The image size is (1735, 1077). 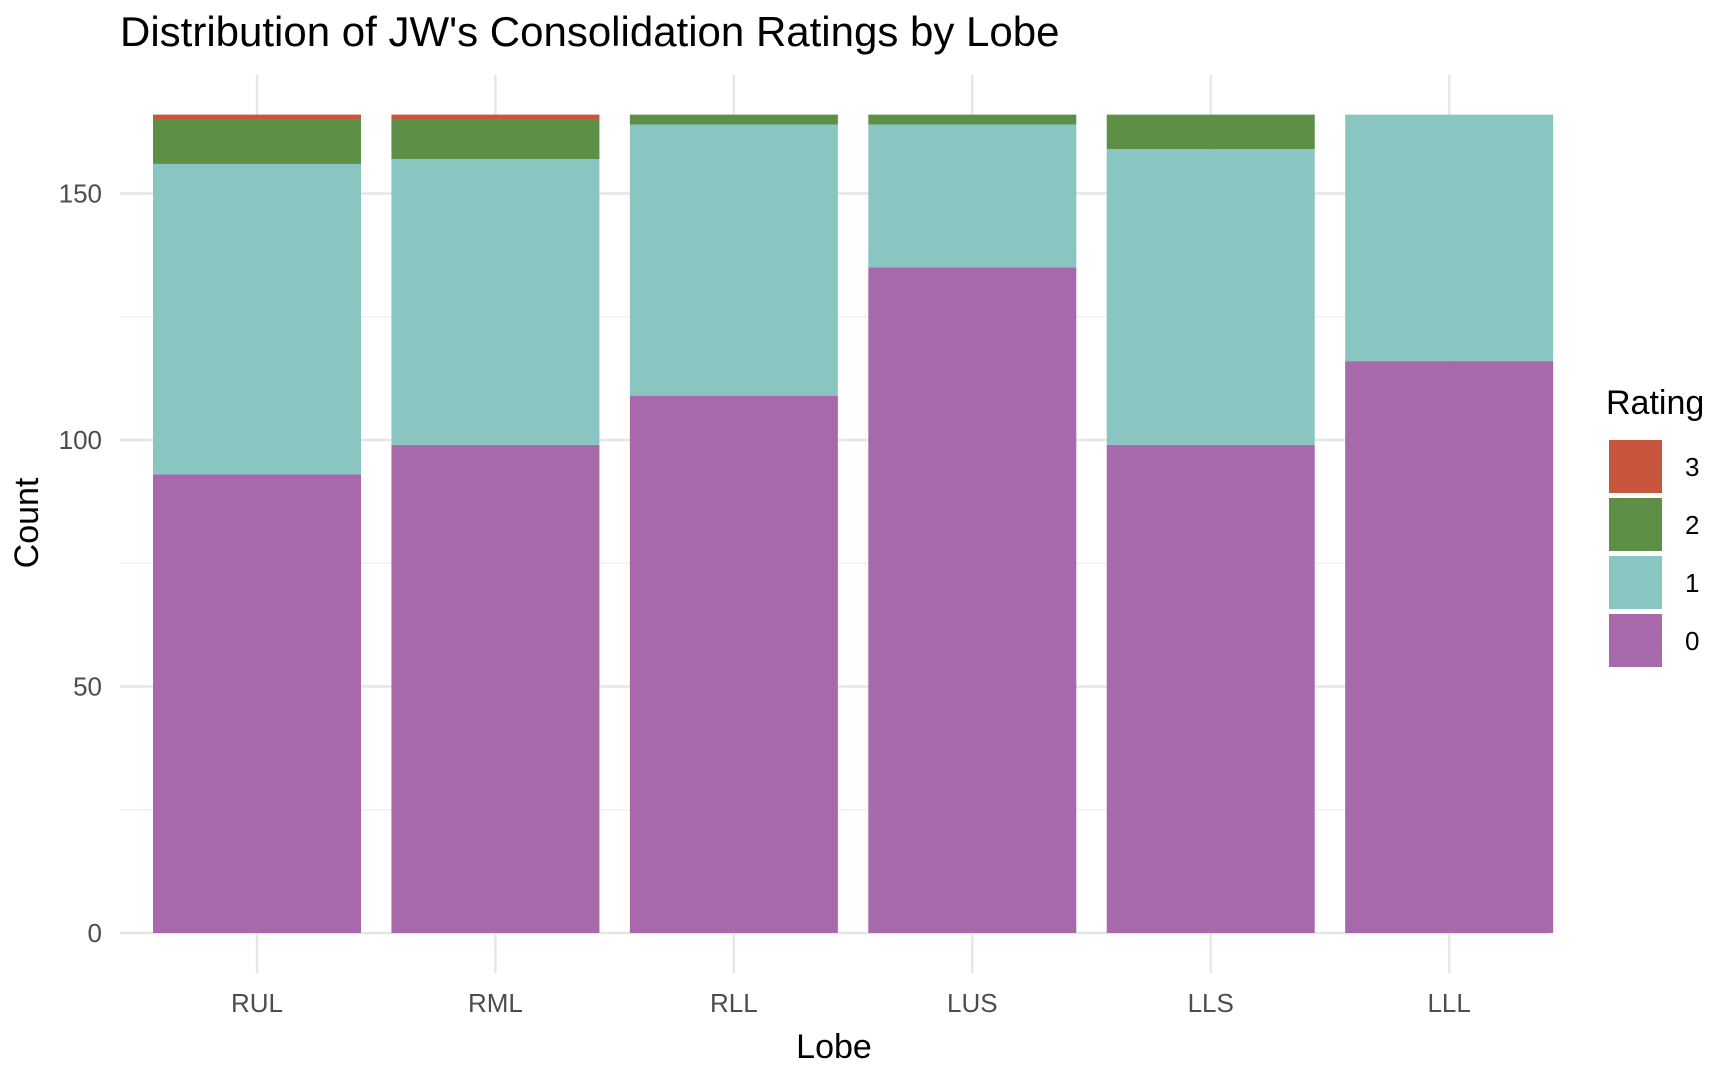 What do you see at coordinates (257, 1003) in the screenshot?
I see `x-tick-label: RUL` at bounding box center [257, 1003].